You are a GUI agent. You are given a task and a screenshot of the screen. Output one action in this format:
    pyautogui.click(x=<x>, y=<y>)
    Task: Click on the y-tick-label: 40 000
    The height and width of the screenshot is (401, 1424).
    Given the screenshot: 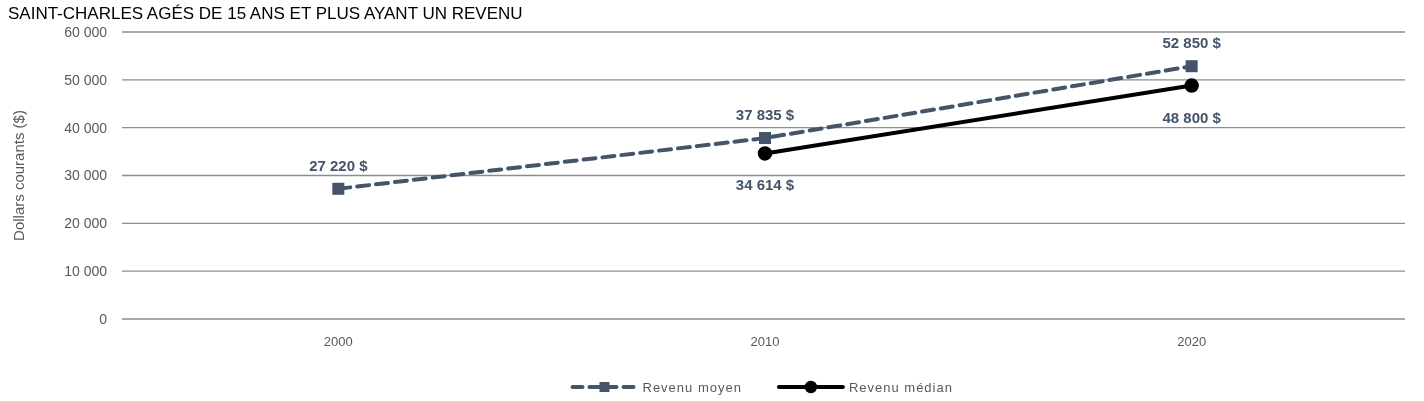 What is the action you would take?
    pyautogui.click(x=86, y=127)
    